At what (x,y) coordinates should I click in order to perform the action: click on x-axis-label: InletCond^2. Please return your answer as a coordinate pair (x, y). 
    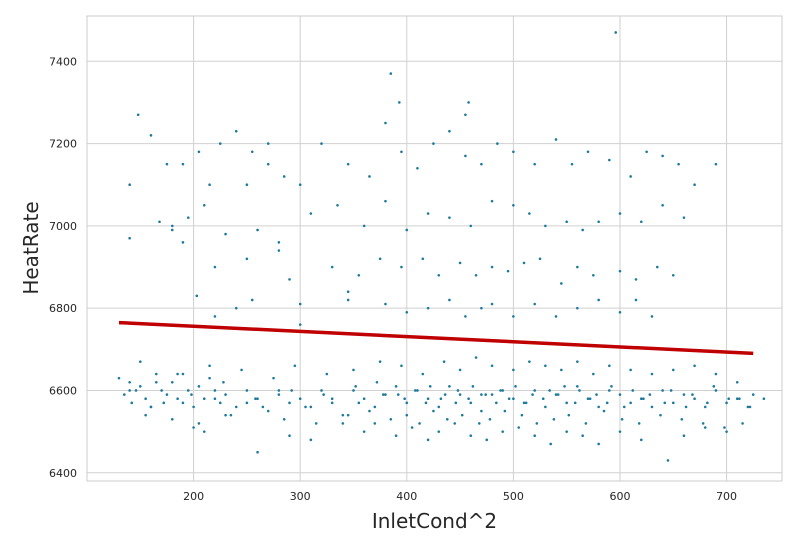
    Looking at the image, I should click on (434, 521).